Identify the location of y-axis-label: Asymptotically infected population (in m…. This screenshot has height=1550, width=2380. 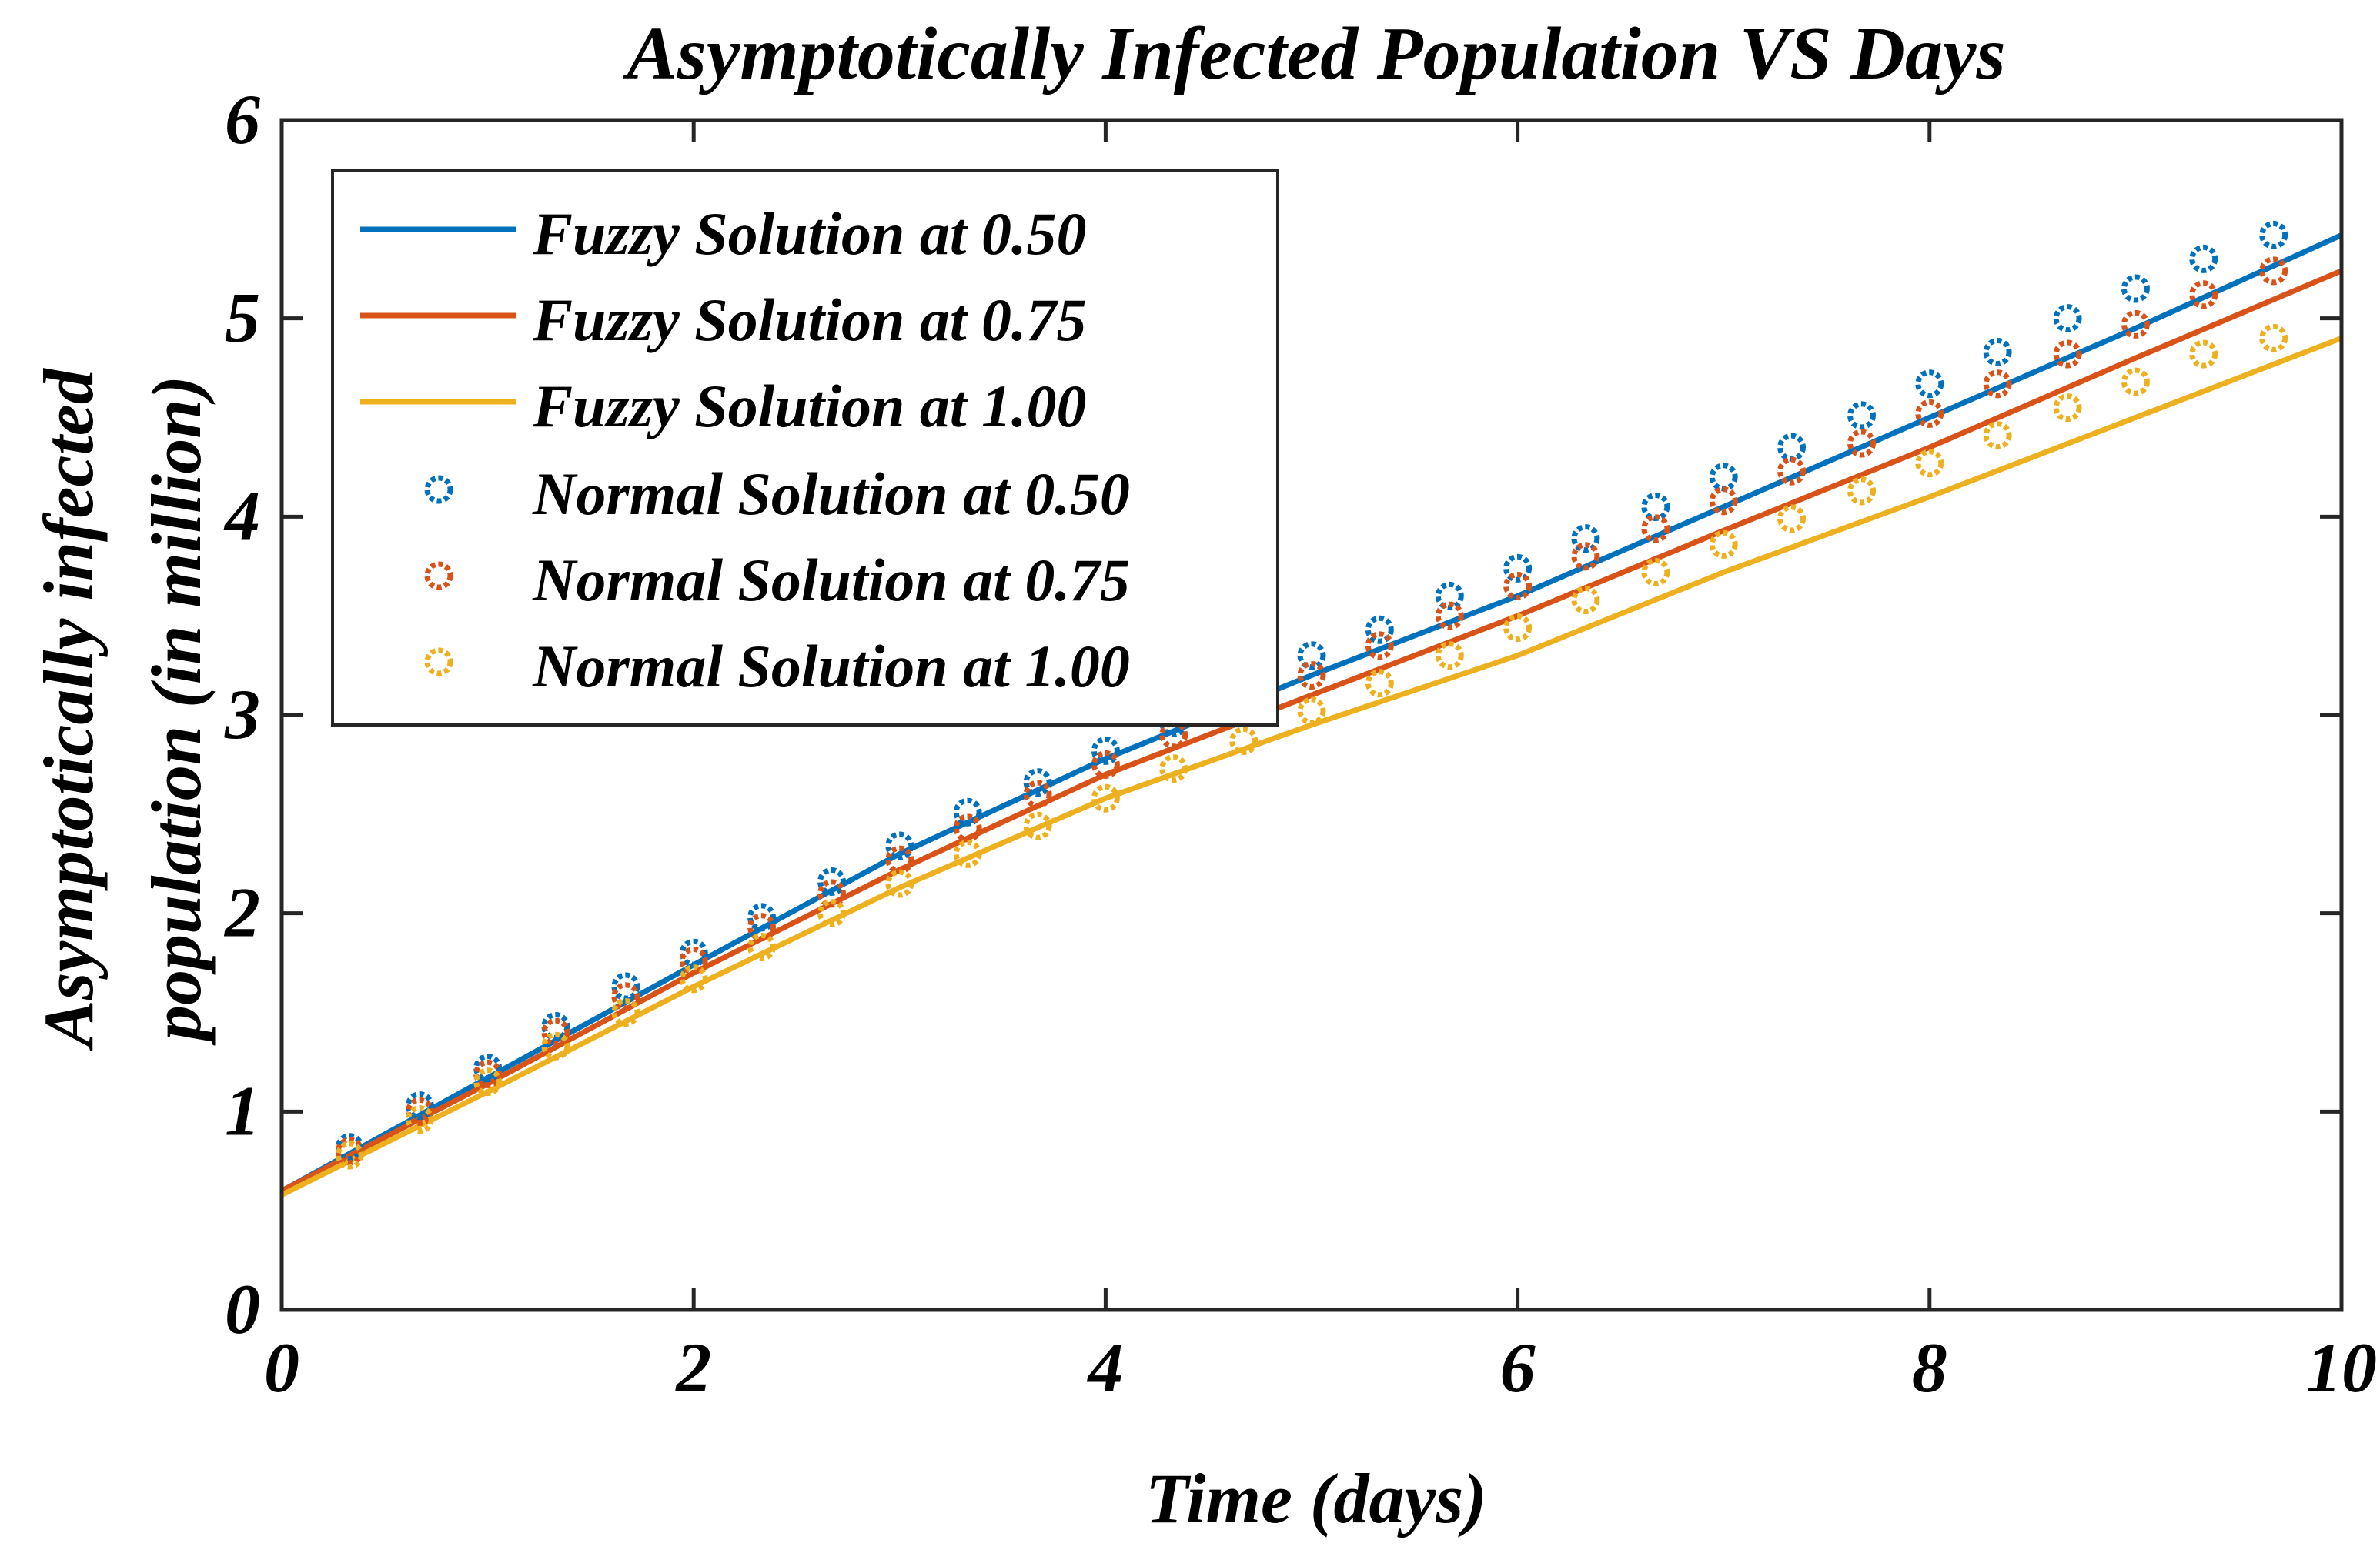
(123, 709).